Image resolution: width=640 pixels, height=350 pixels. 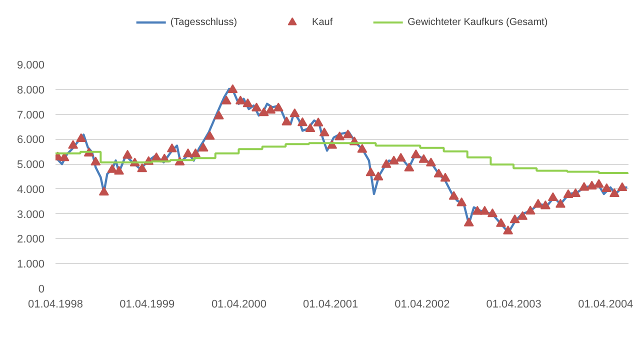 I want to click on x-tick-label: 01.04.1998, so click(x=56, y=304).